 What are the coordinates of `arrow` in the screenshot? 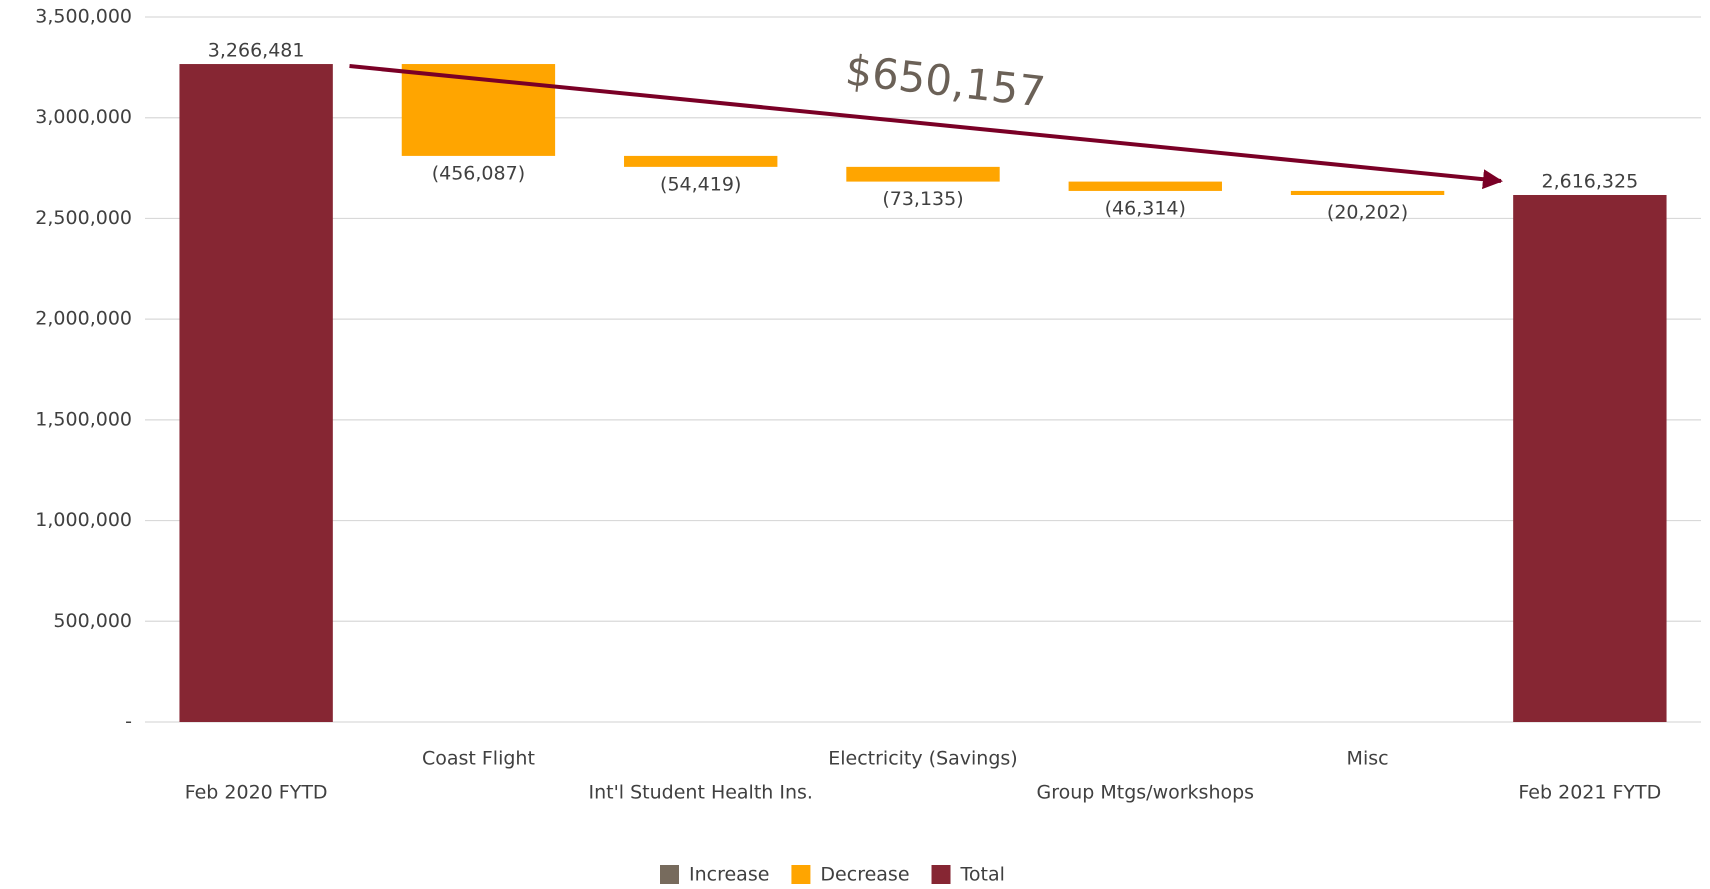 It's located at (926, 127).